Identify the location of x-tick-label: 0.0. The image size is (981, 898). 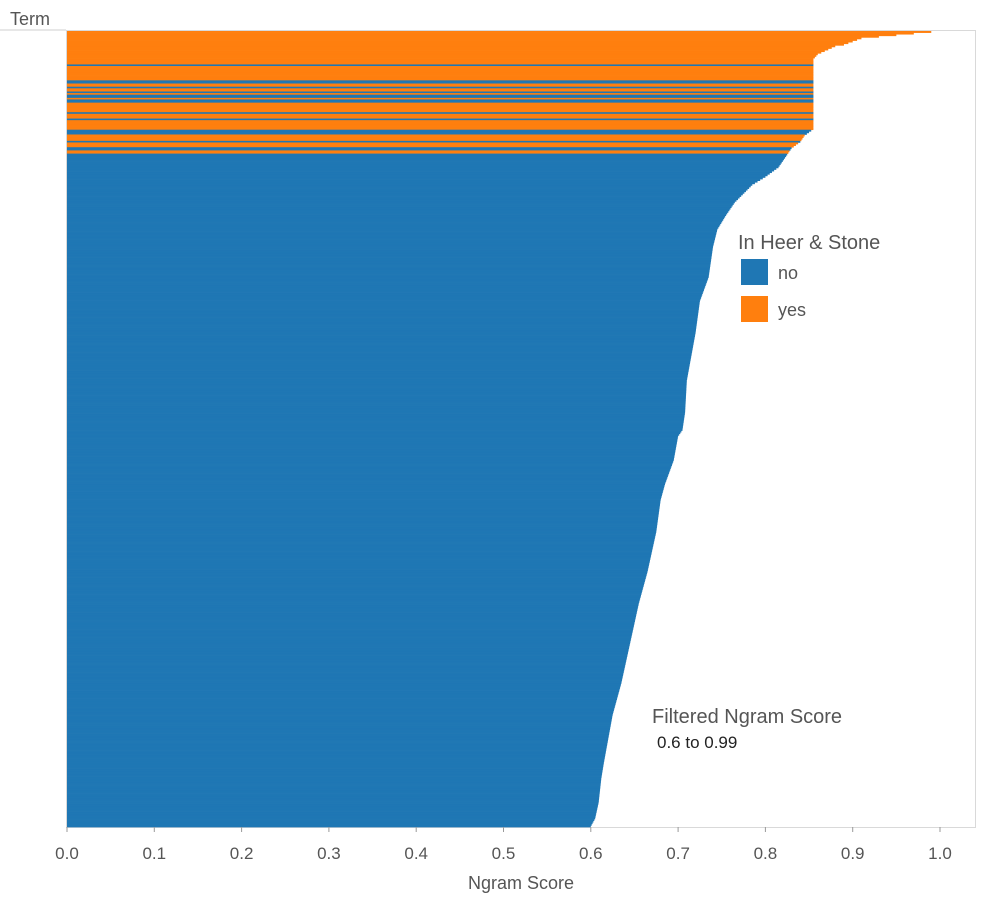
(67, 853).